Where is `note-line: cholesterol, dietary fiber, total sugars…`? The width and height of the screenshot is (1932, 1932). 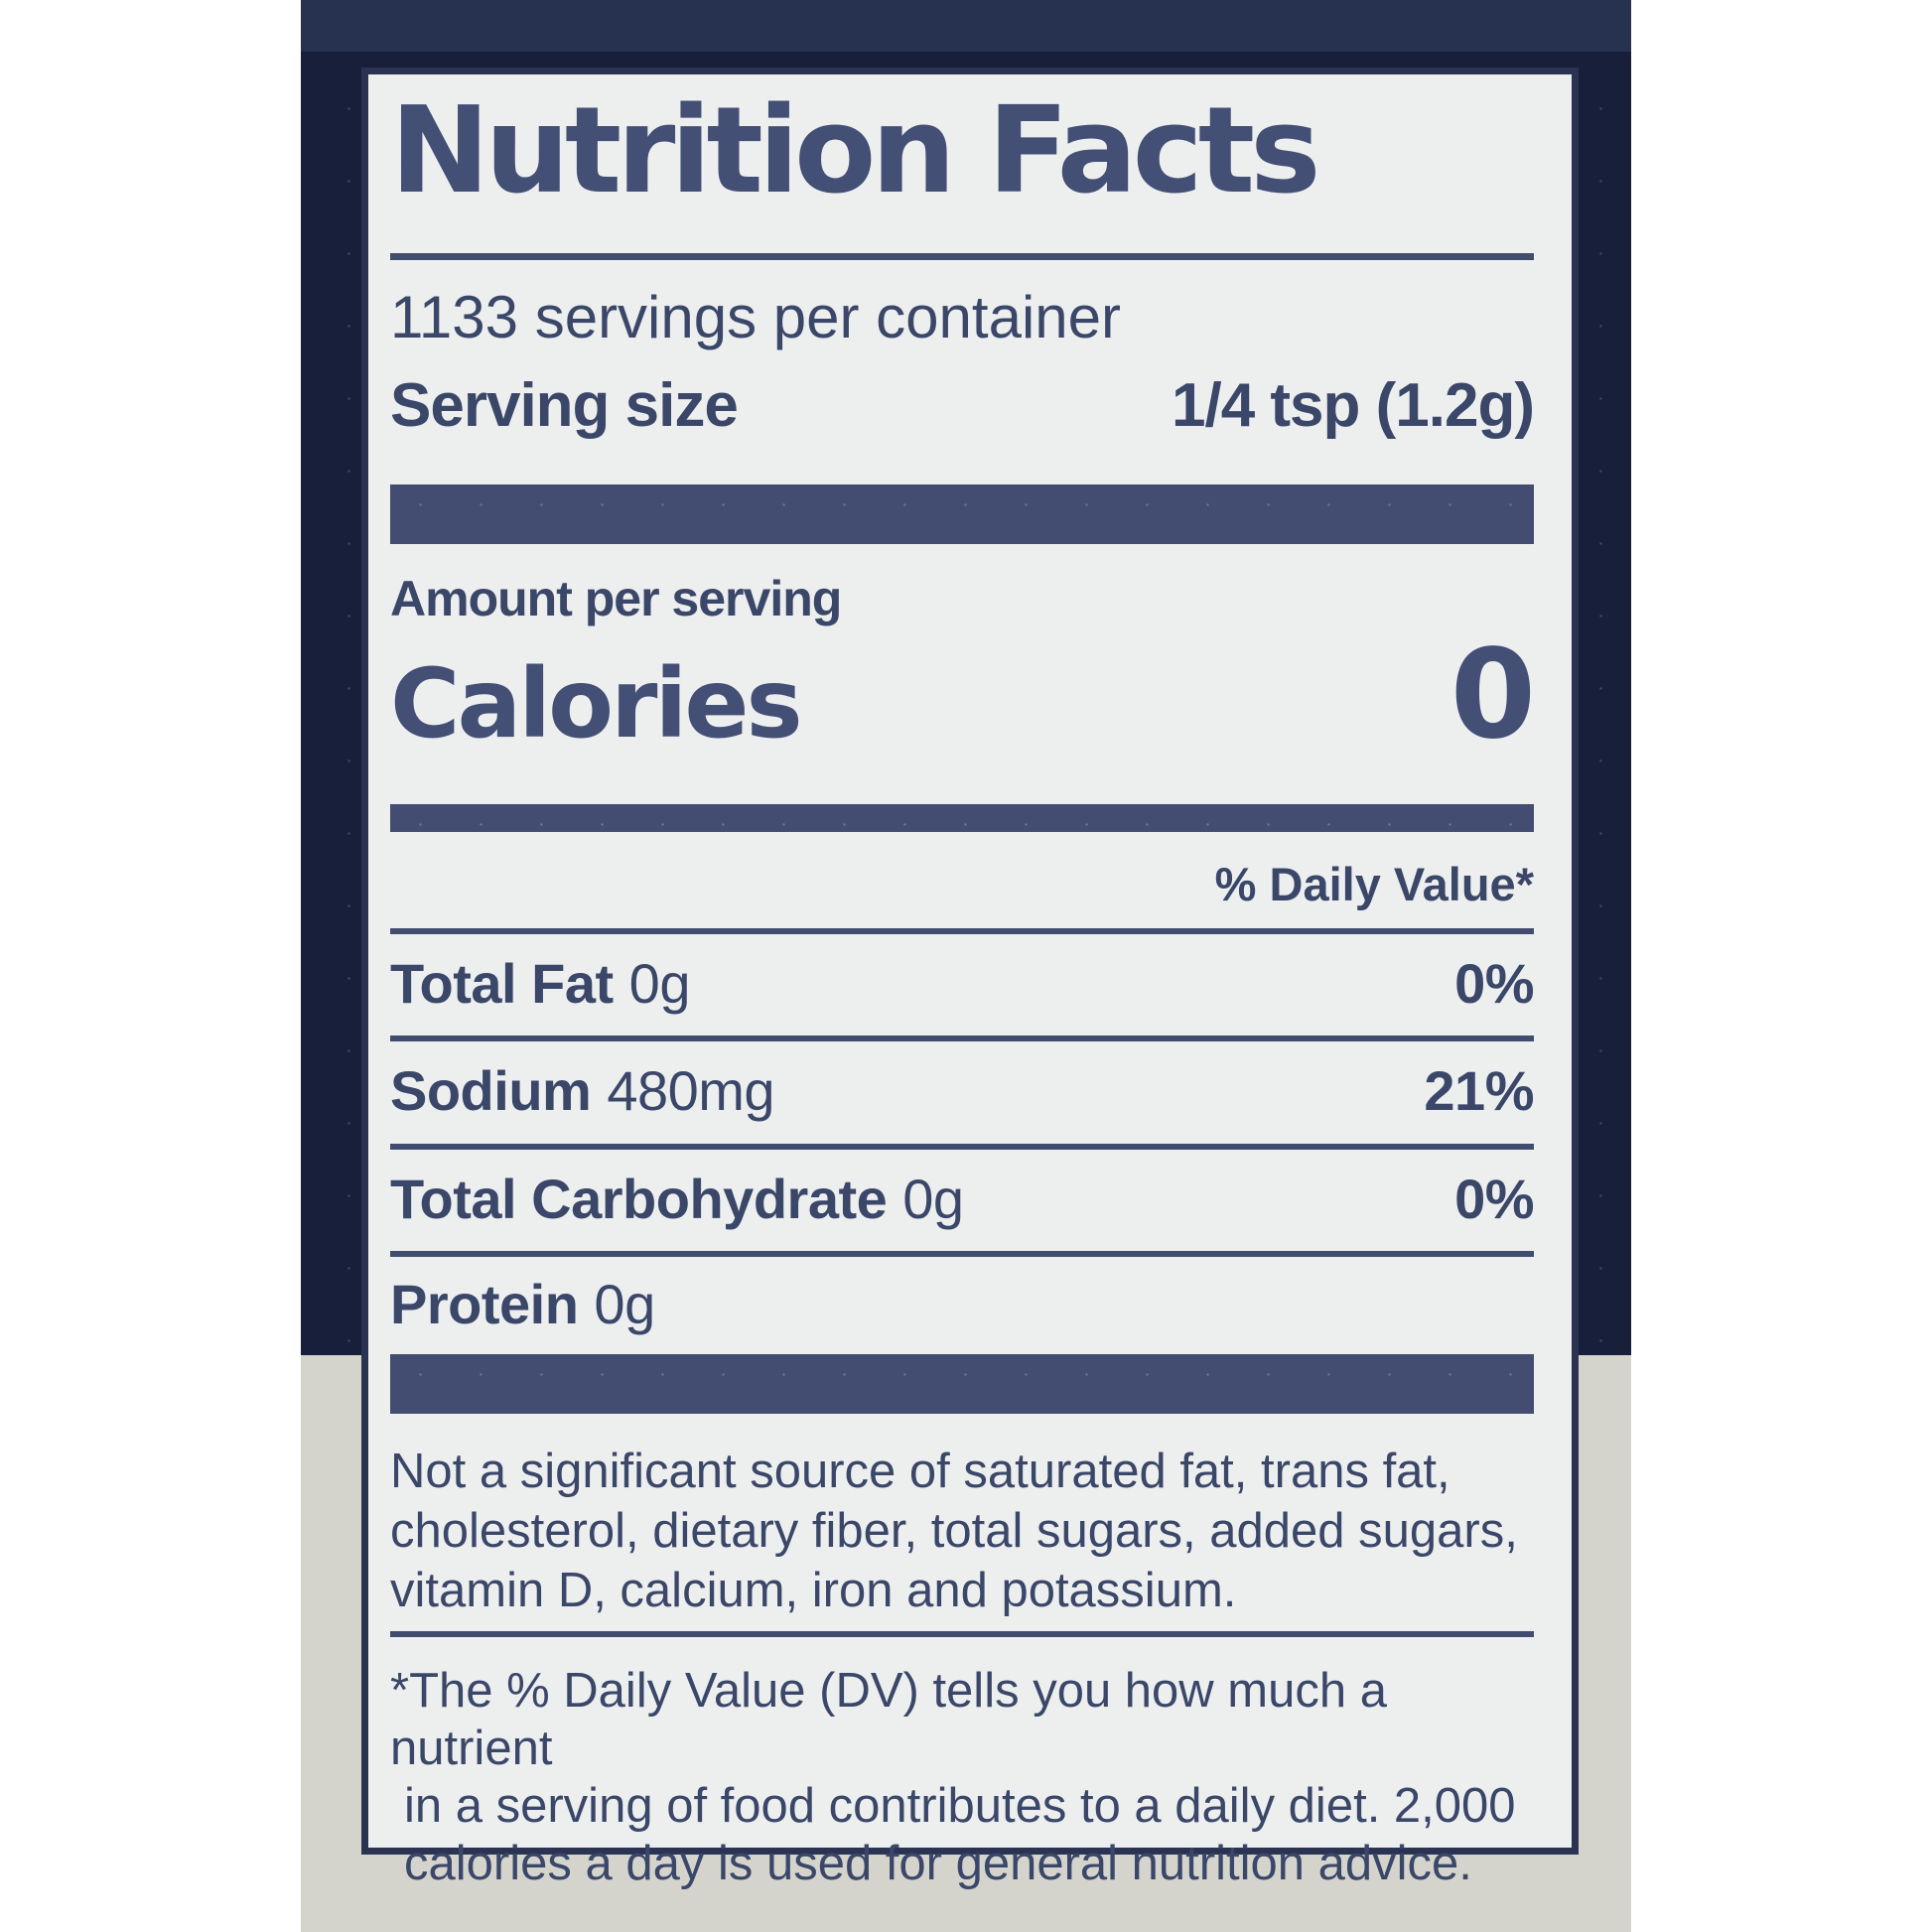 note-line: cholesterol, dietary fiber, total sugars… is located at coordinates (954, 1531).